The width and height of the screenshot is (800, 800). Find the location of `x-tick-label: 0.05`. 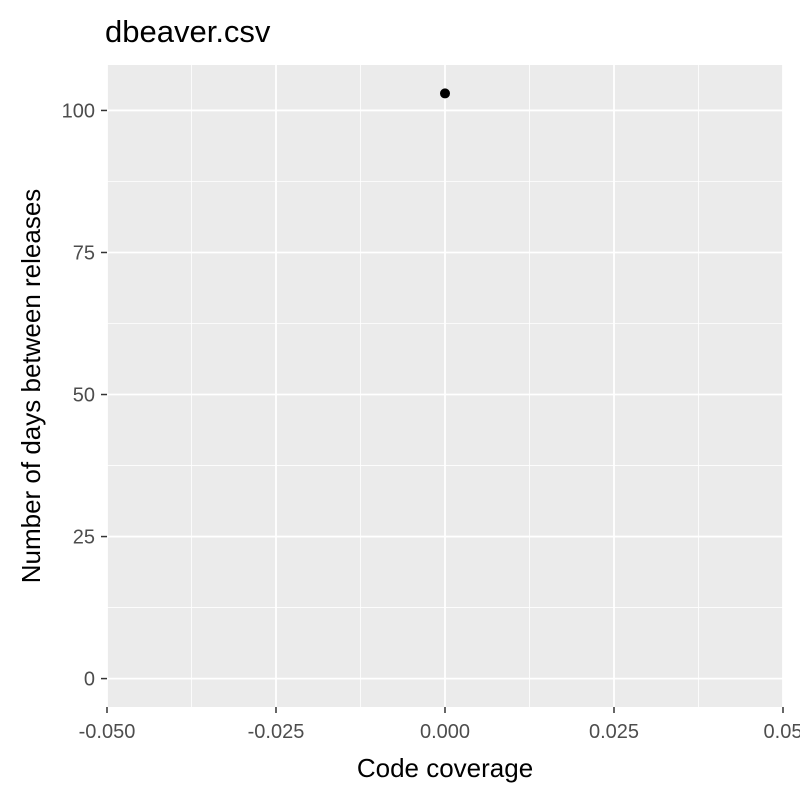

x-tick-label: 0.05 is located at coordinates (782, 732).